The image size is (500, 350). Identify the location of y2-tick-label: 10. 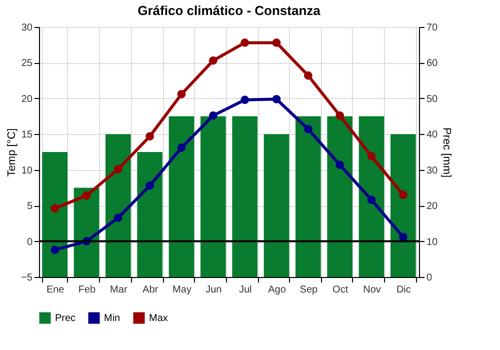
(432, 242).